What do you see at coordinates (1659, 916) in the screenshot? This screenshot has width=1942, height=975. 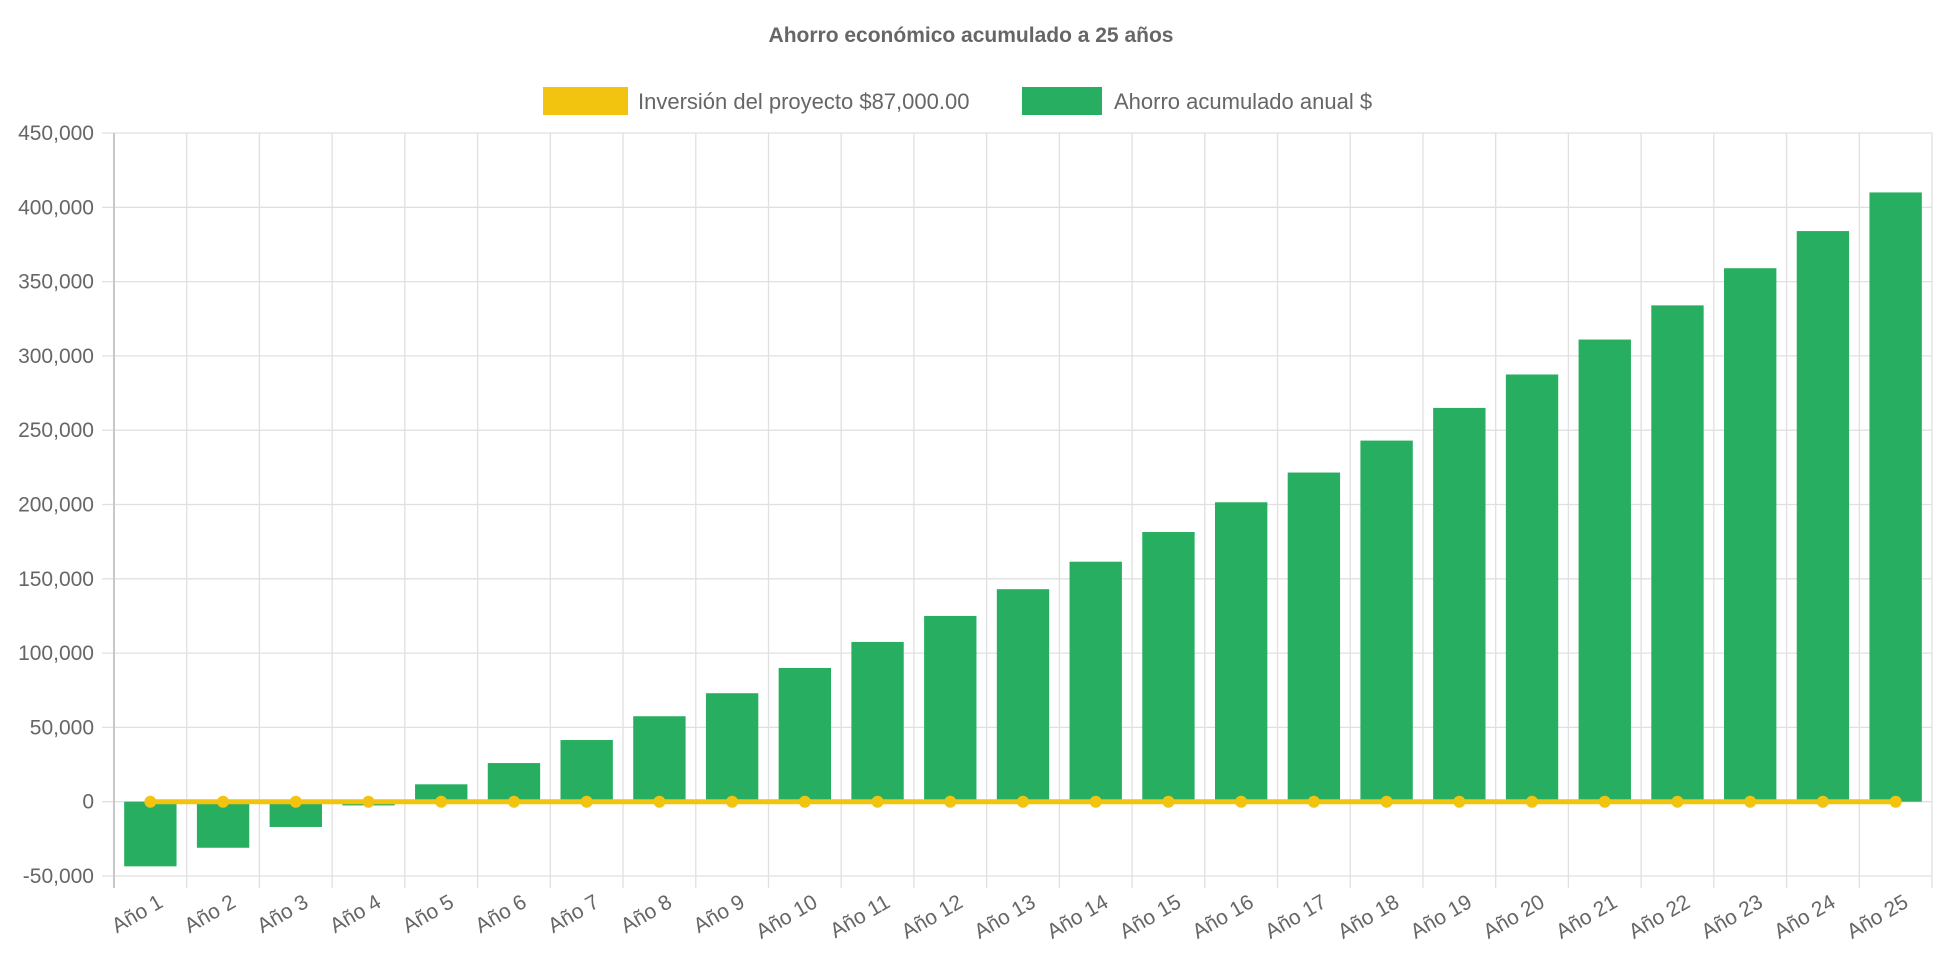 I see `x-tick-label: Año 22` at bounding box center [1659, 916].